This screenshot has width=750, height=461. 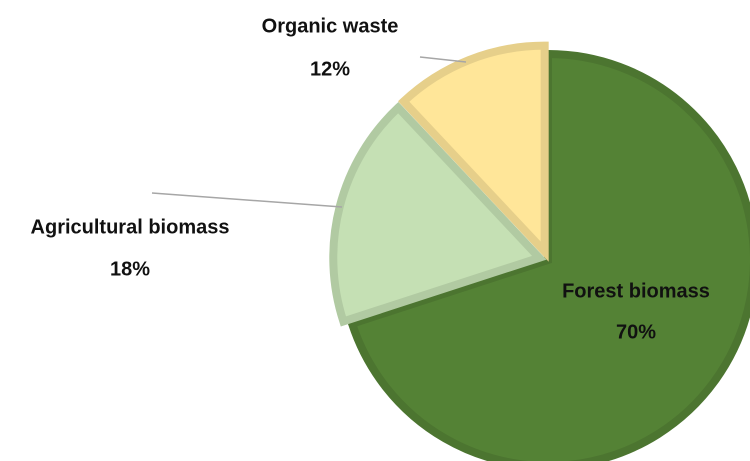 What do you see at coordinates (130, 227) in the screenshot?
I see `slice-label: Agricultural biomass` at bounding box center [130, 227].